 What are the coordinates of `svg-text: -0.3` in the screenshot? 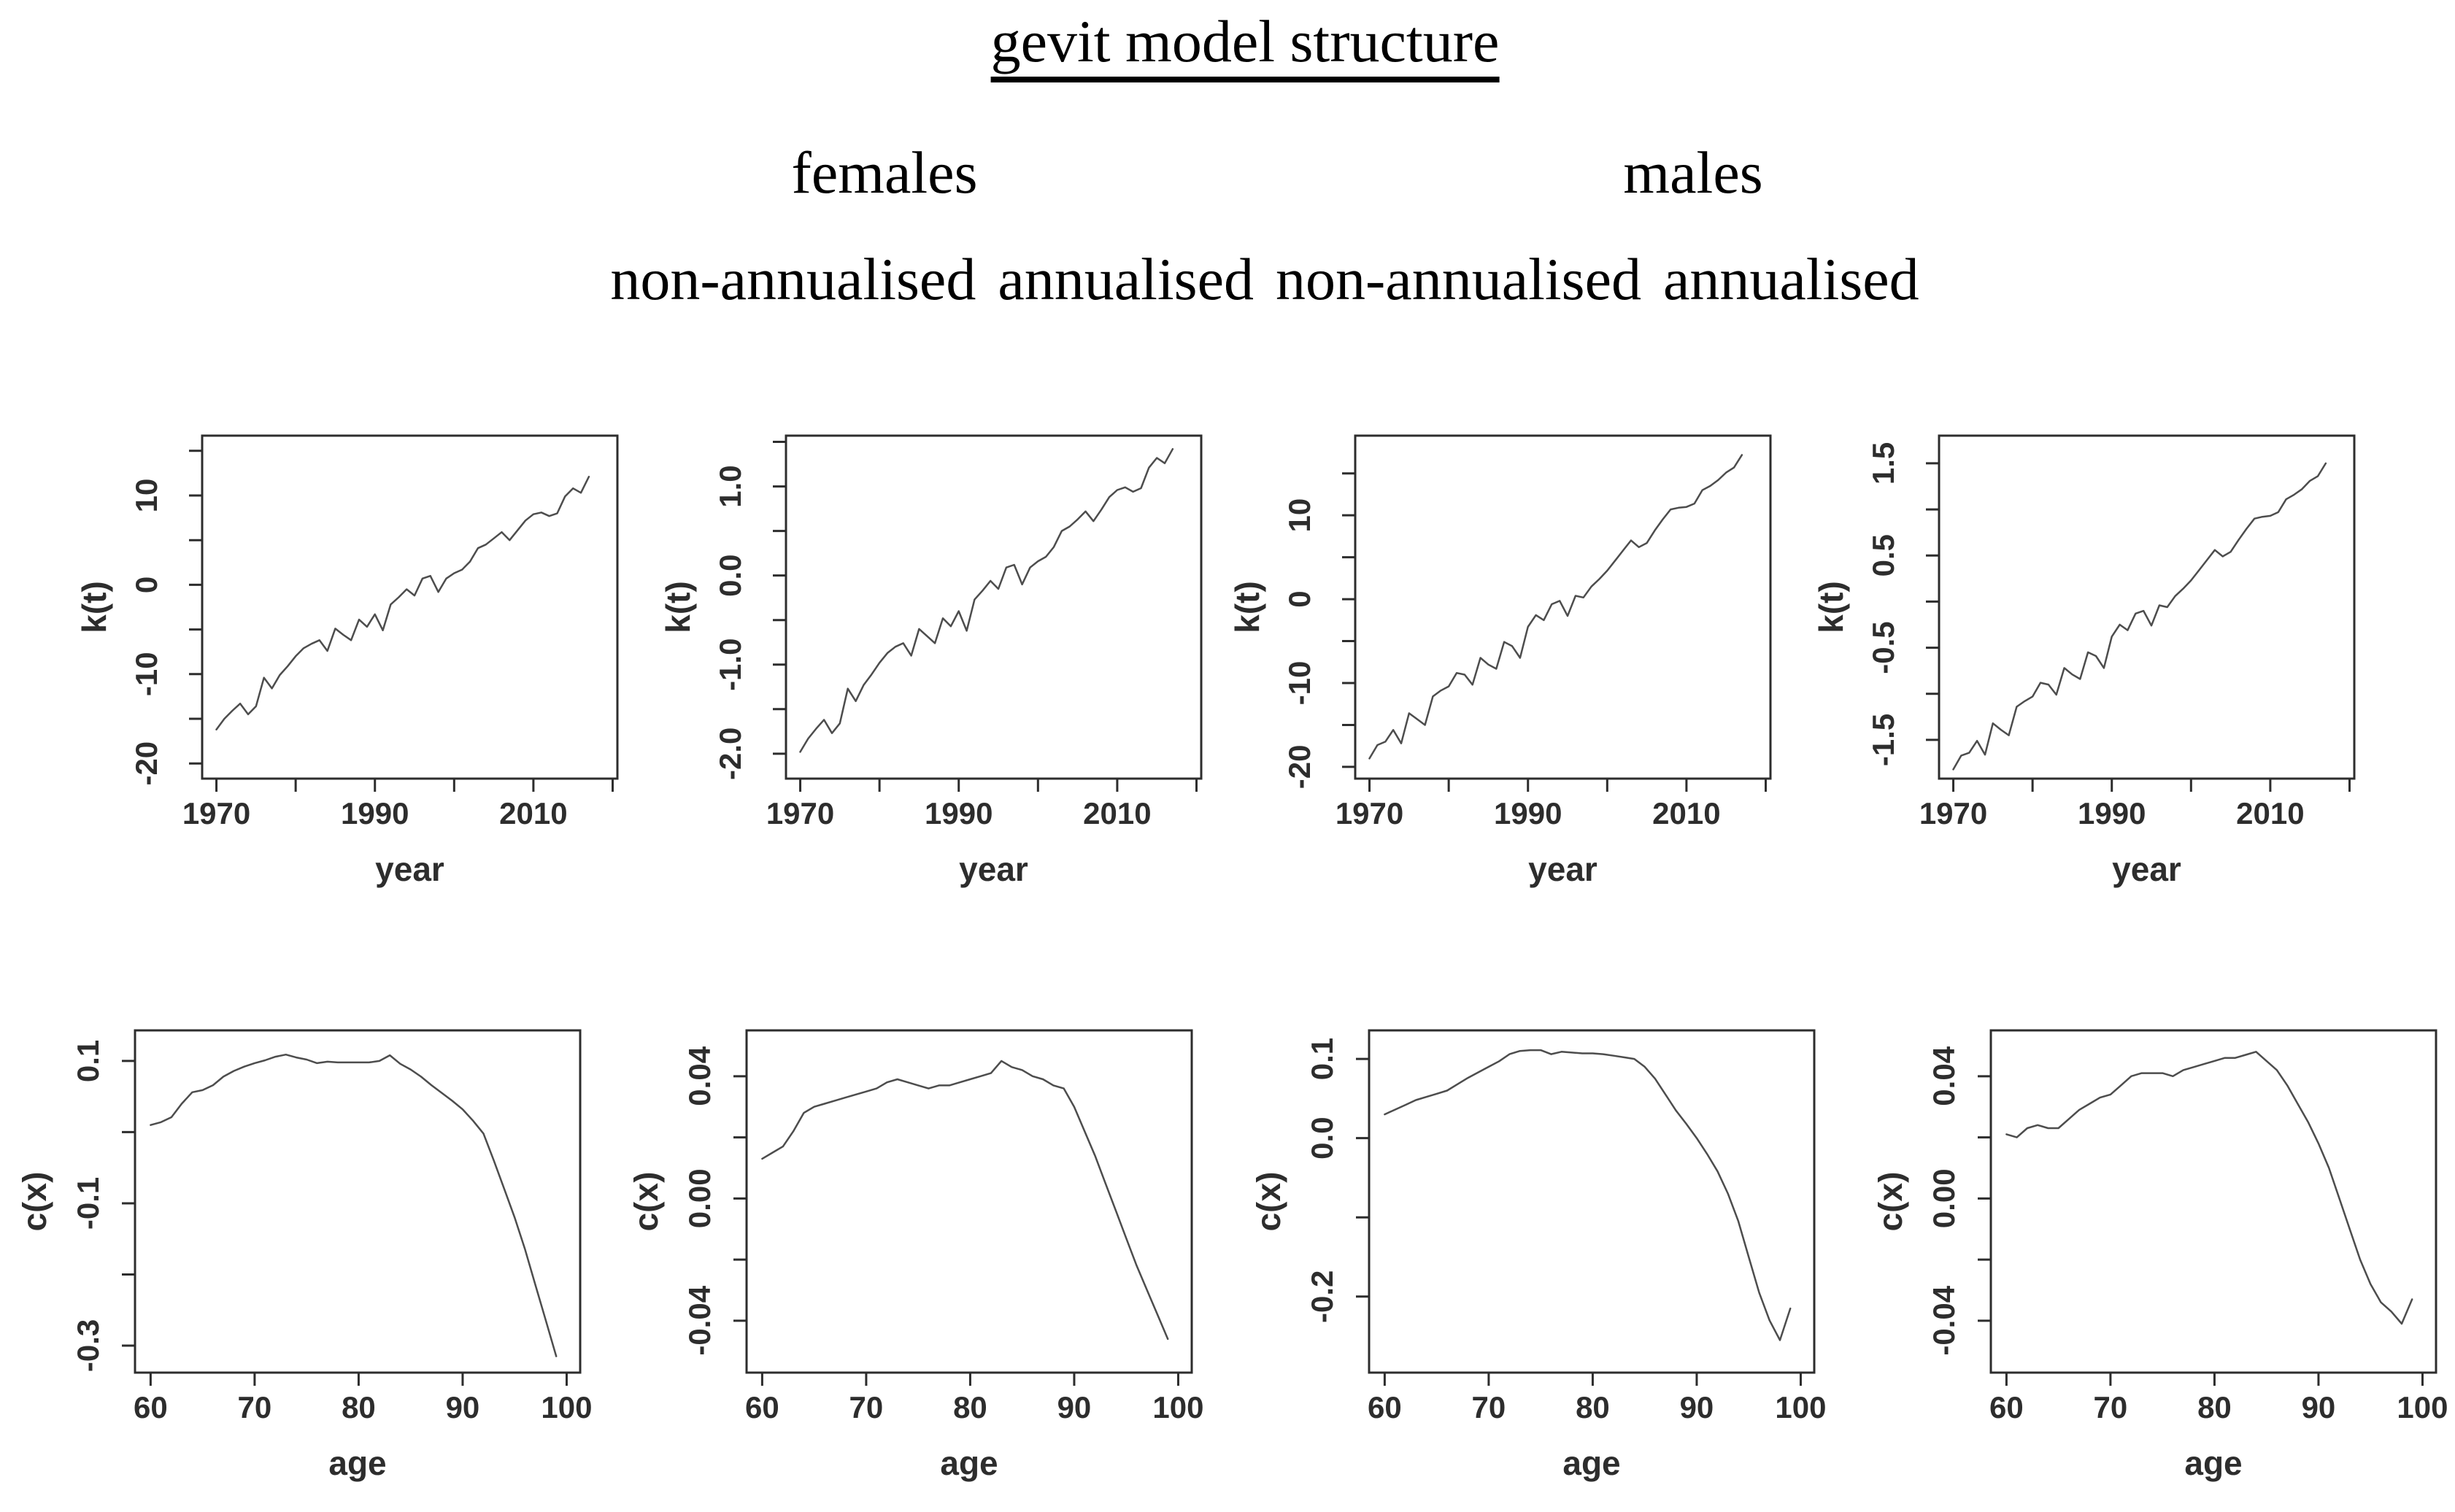 It's located at (88, 1345).